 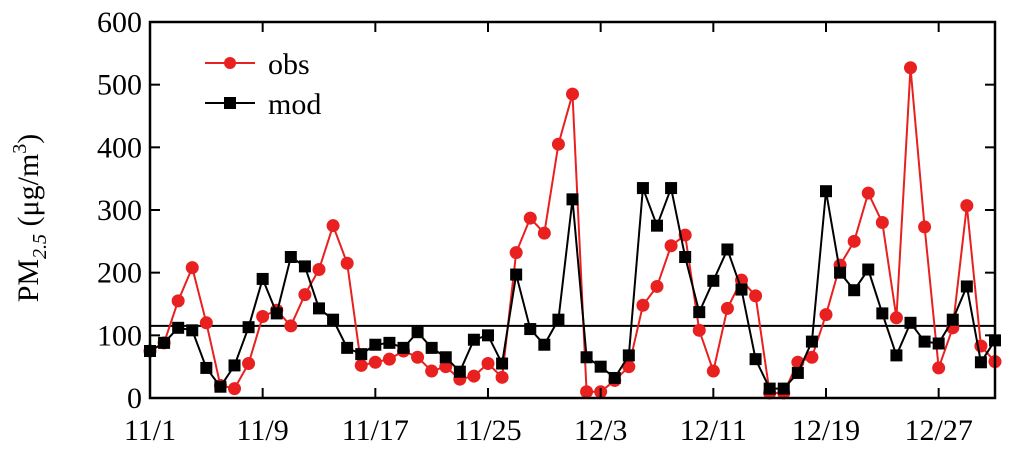 I want to click on x-tick-label: 11/17, so click(x=375, y=430).